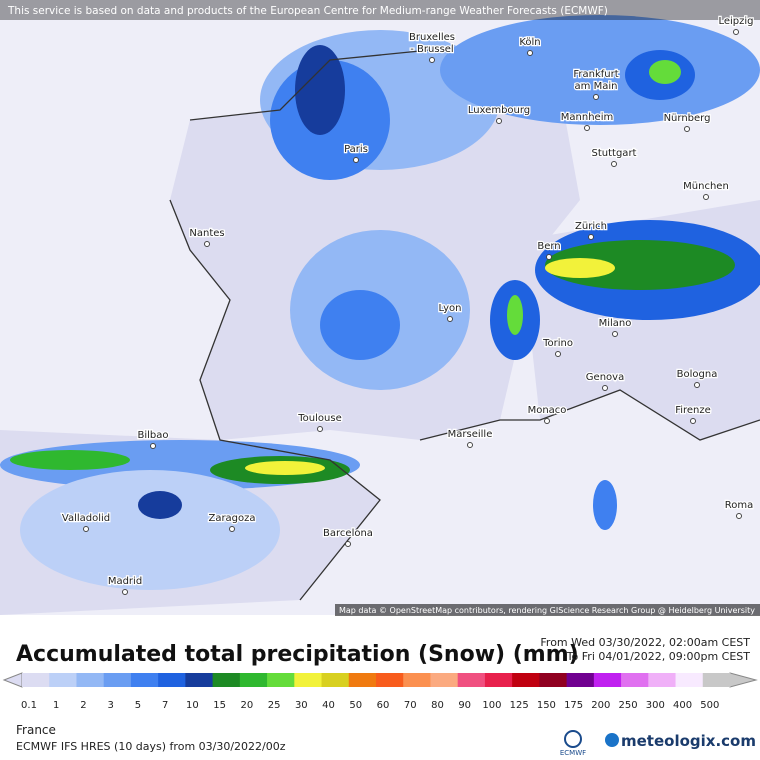 The image size is (760, 760). I want to click on notice-bar, so click(380, 10).